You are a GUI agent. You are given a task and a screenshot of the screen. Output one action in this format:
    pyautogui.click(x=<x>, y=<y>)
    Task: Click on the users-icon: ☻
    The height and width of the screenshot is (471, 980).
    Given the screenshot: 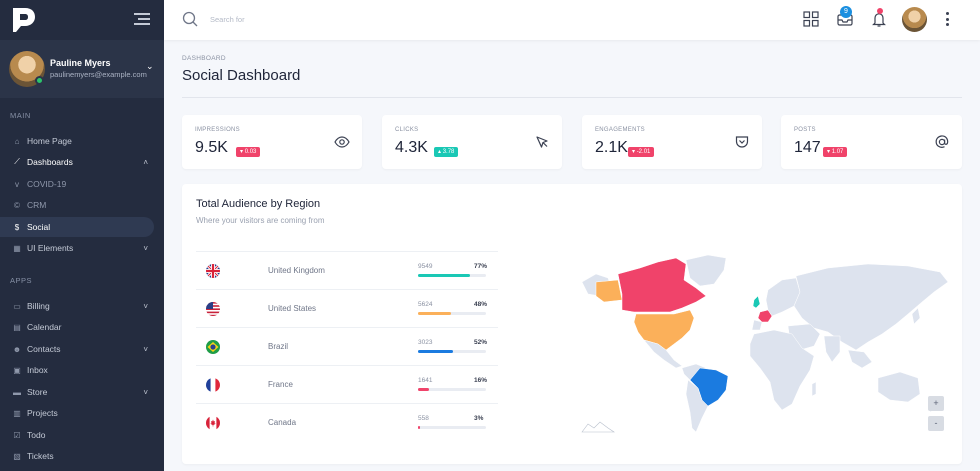 What is the action you would take?
    pyautogui.click(x=17, y=349)
    